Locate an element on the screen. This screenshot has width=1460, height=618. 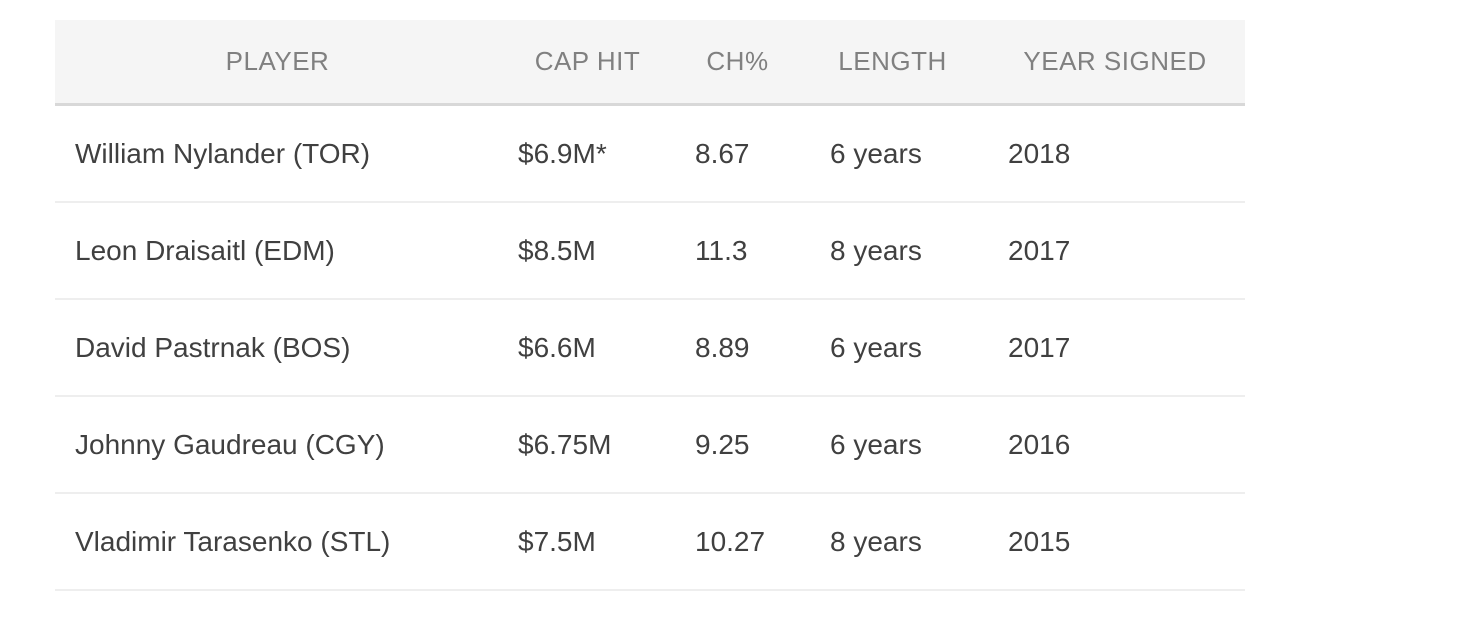
column-header-cap-hit: CAP HIT is located at coordinates (587, 61).